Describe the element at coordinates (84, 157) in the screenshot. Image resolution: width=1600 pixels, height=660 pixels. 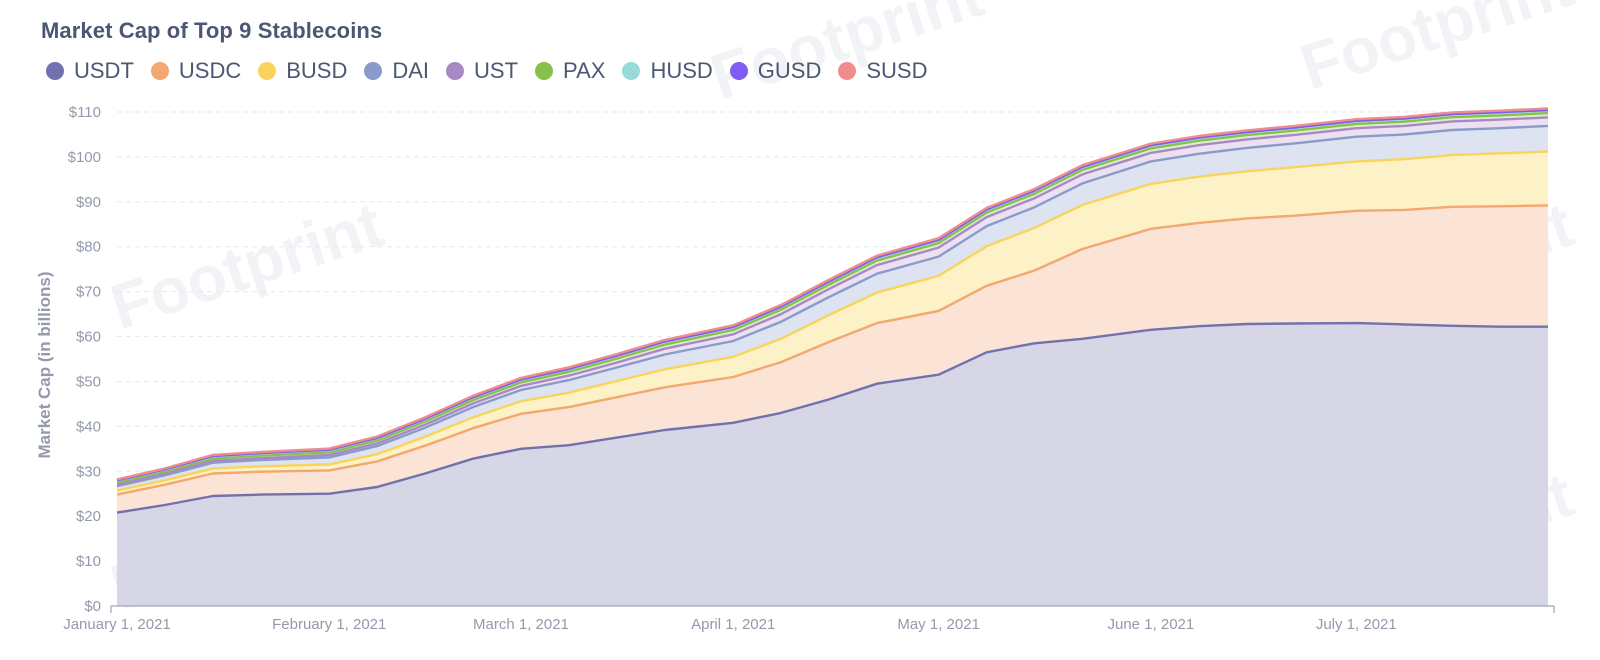
I see `y-tick-label: $100` at that location.